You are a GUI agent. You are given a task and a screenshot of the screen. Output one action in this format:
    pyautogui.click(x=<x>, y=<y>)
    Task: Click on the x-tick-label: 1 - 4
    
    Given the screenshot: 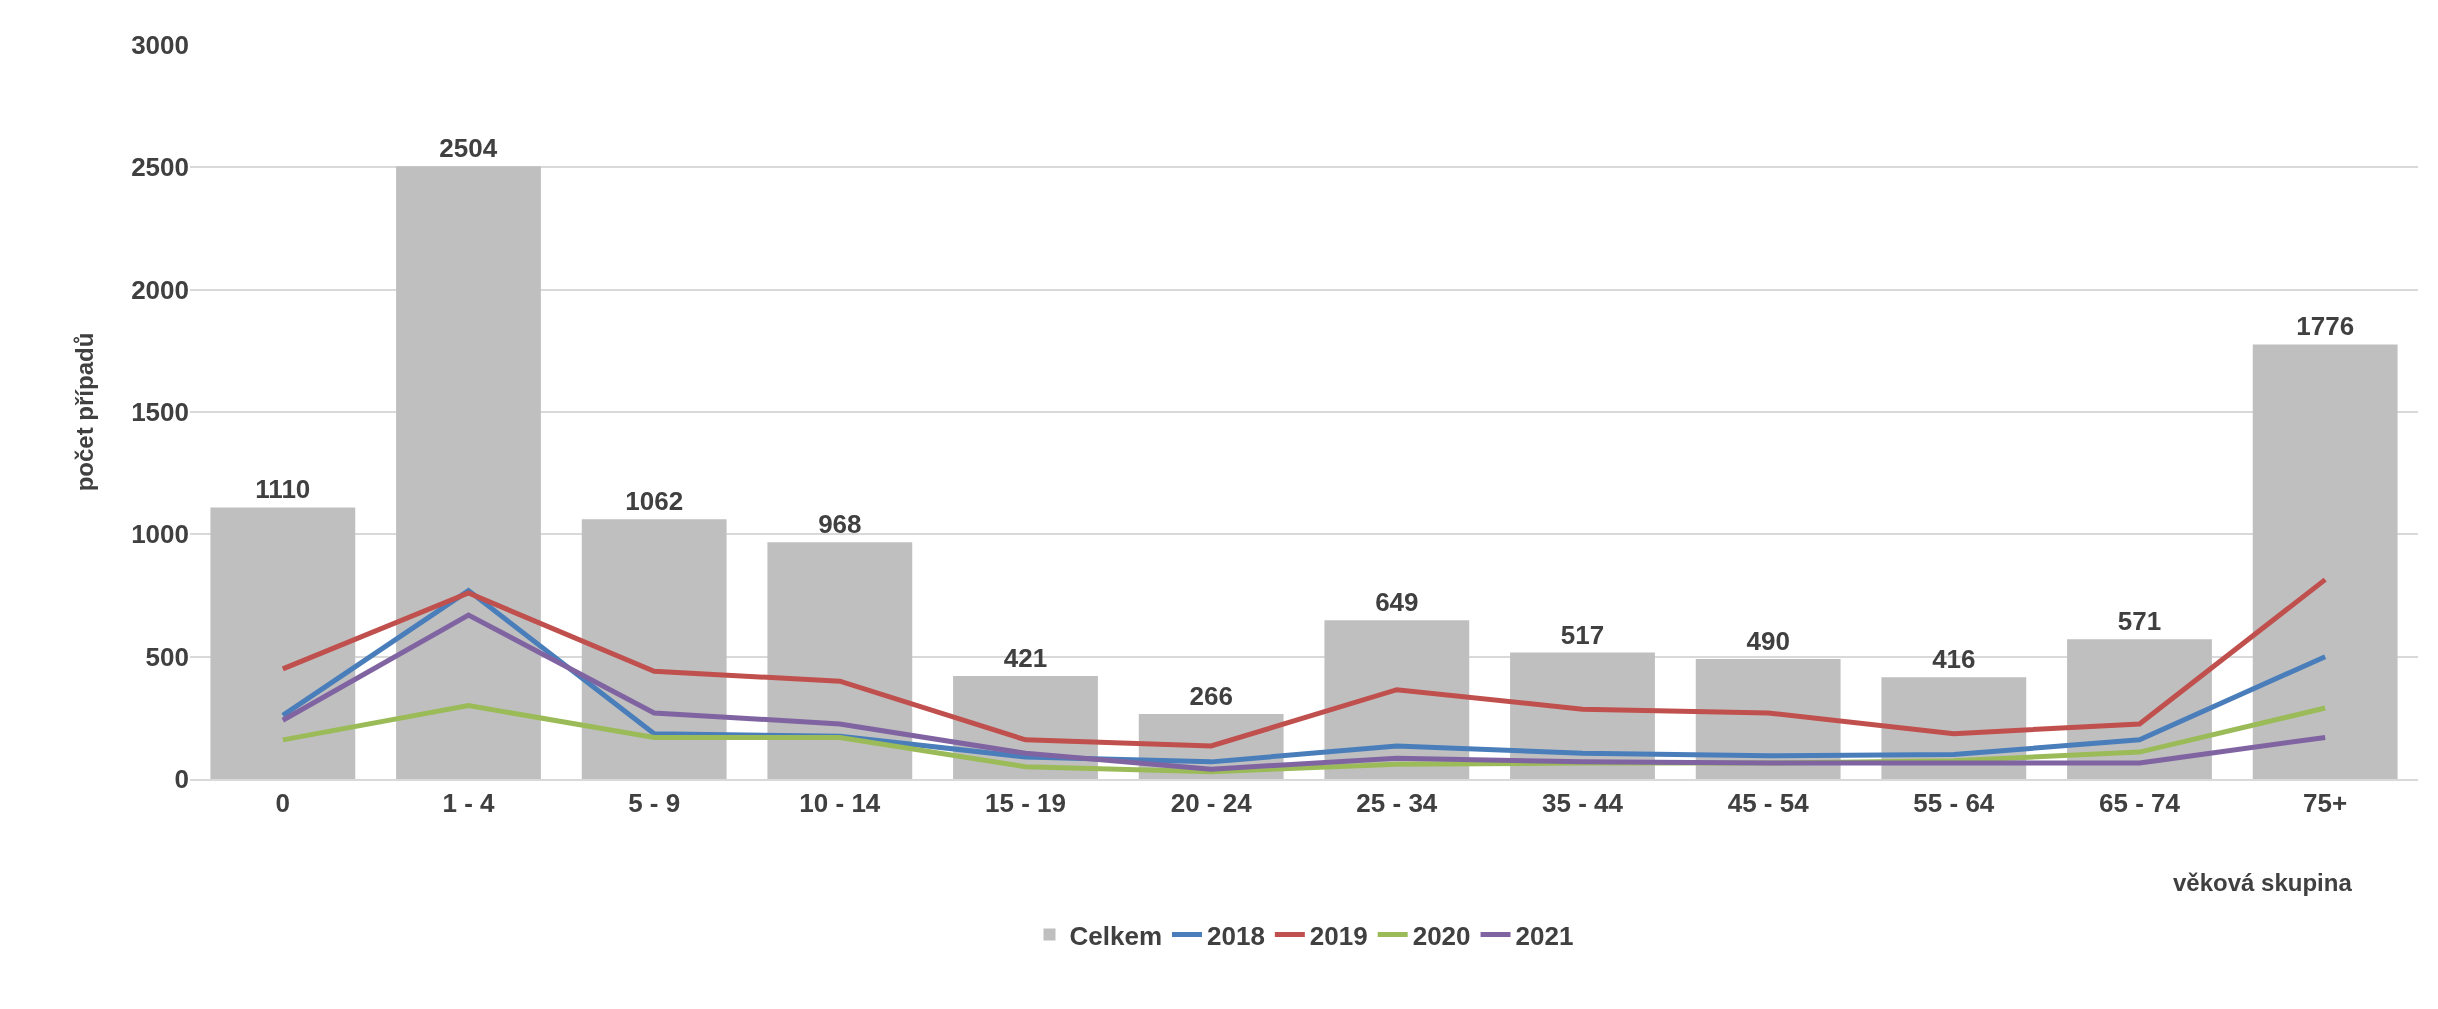 What is the action you would take?
    pyautogui.click(x=469, y=803)
    